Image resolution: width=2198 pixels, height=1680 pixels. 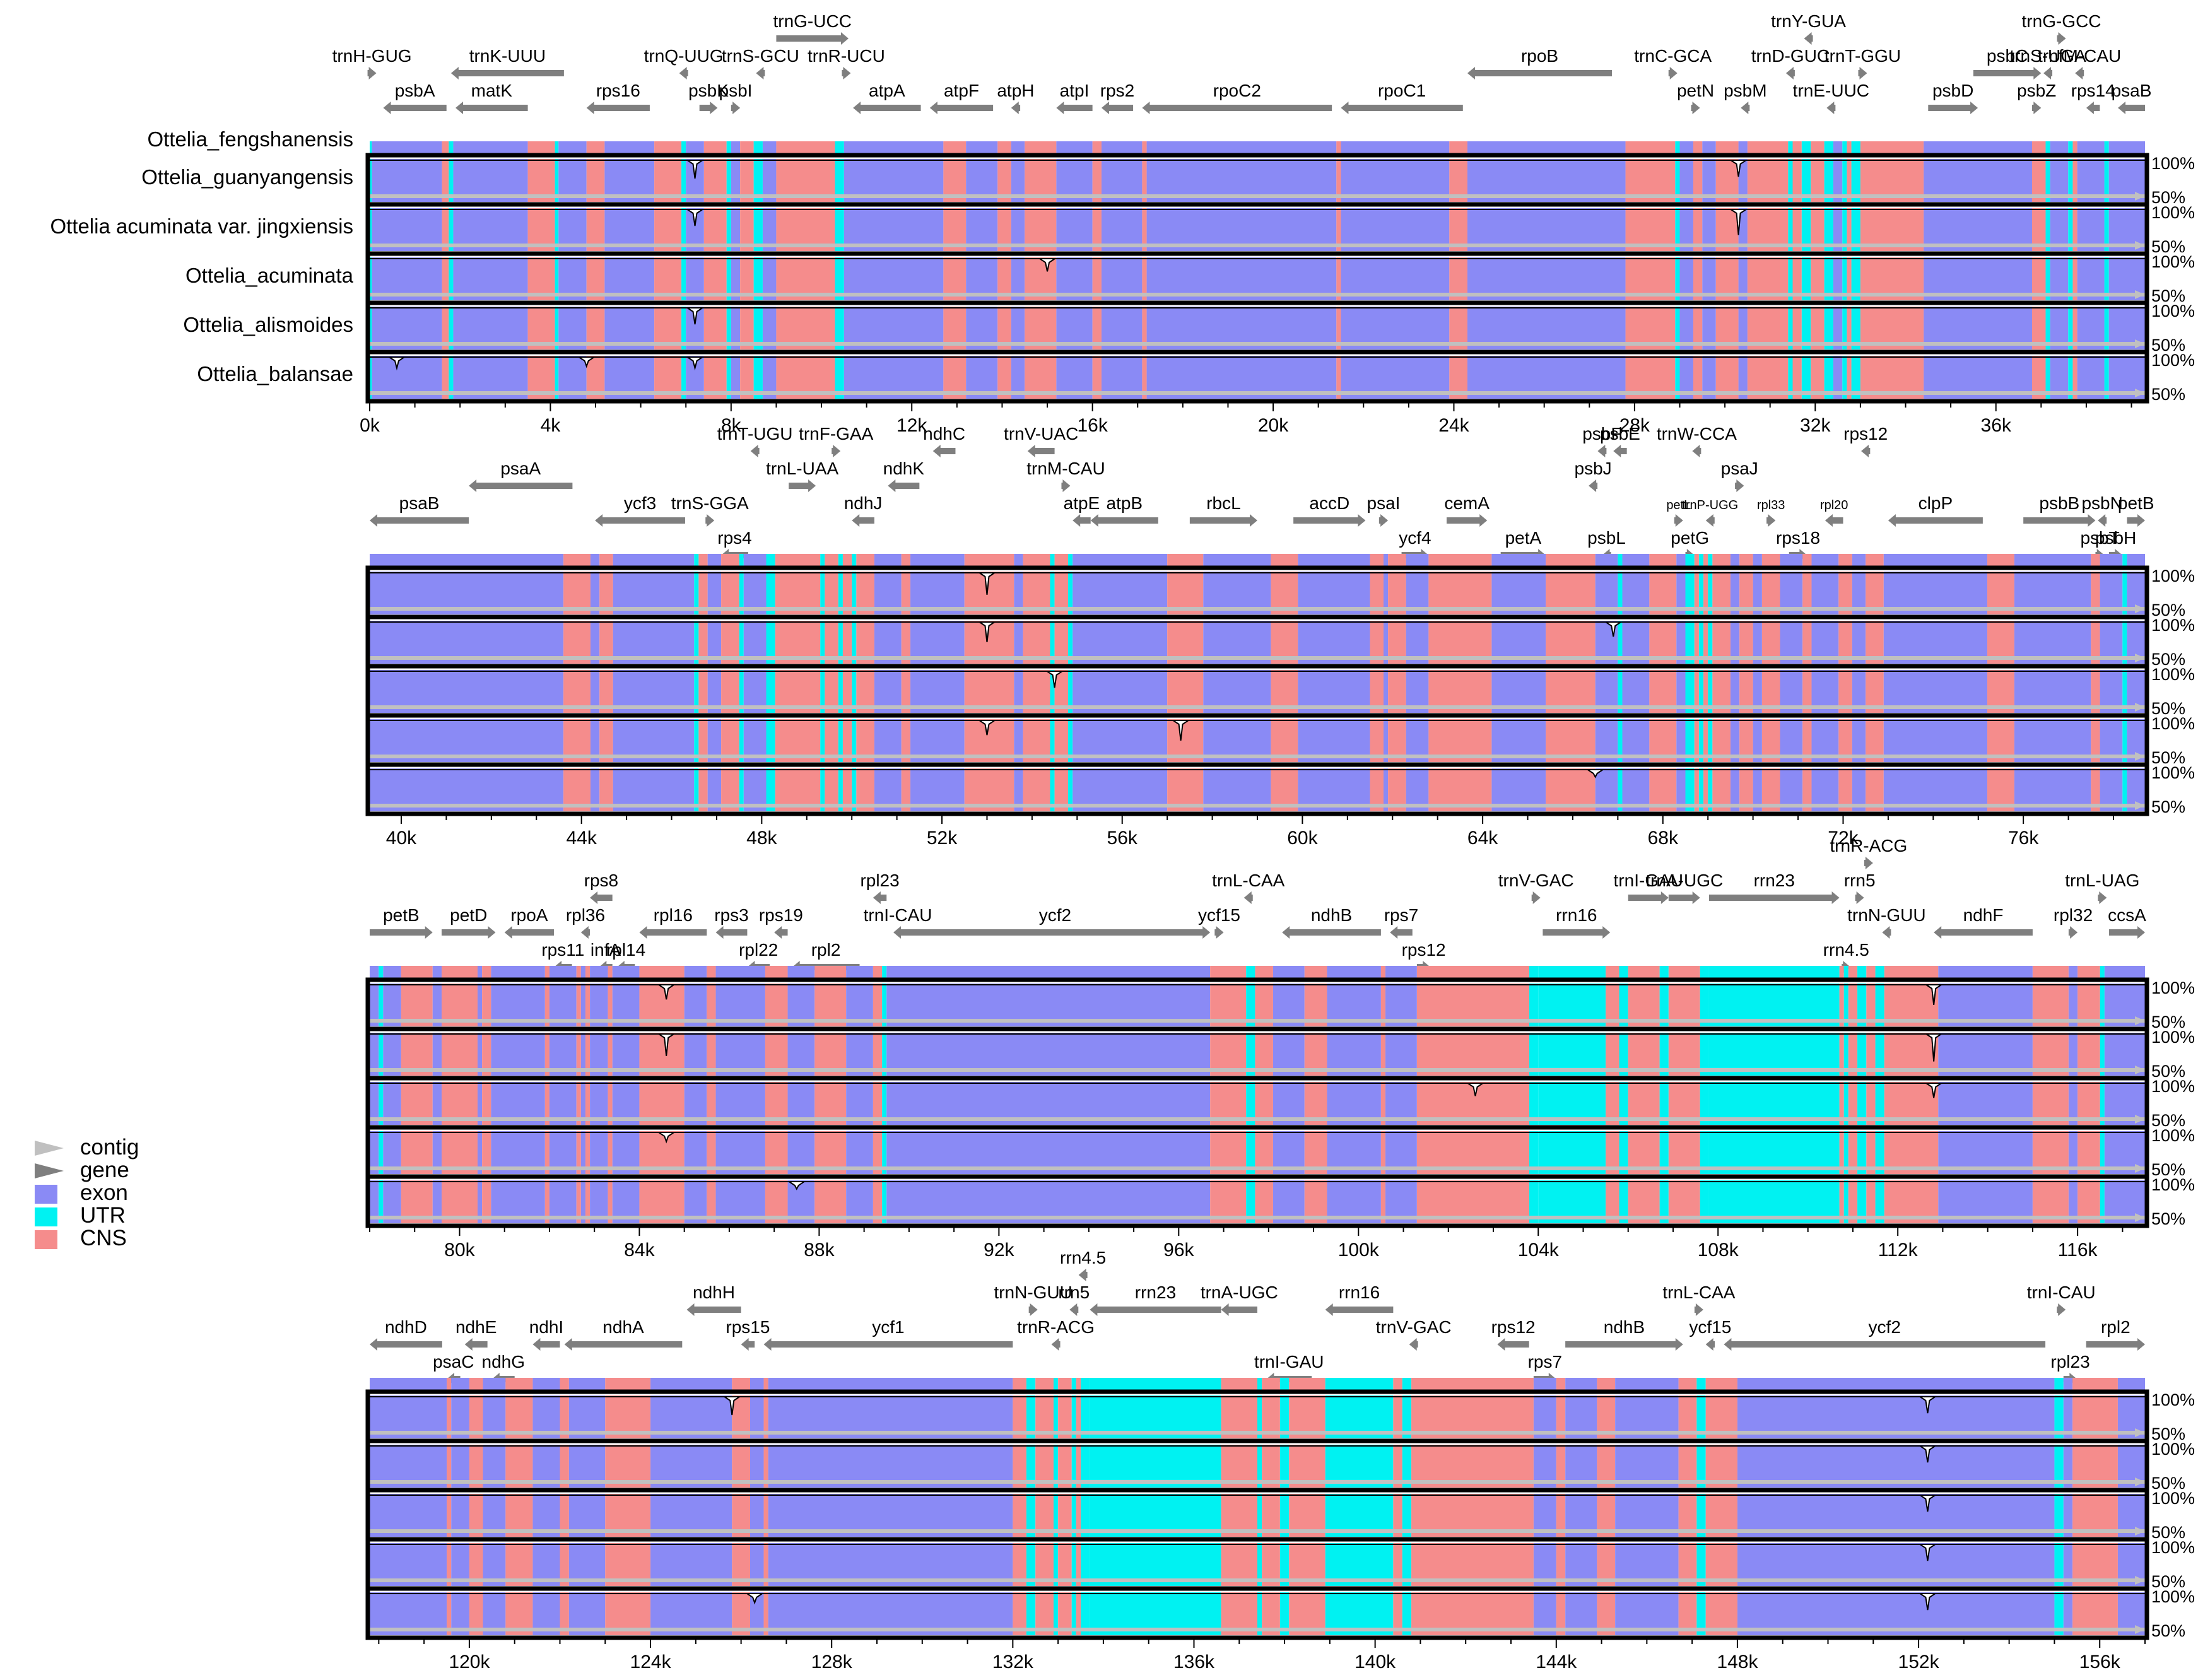 What do you see at coordinates (755, 433) in the screenshot?
I see `gene-label-trnT-UGU: trnT-UGU` at bounding box center [755, 433].